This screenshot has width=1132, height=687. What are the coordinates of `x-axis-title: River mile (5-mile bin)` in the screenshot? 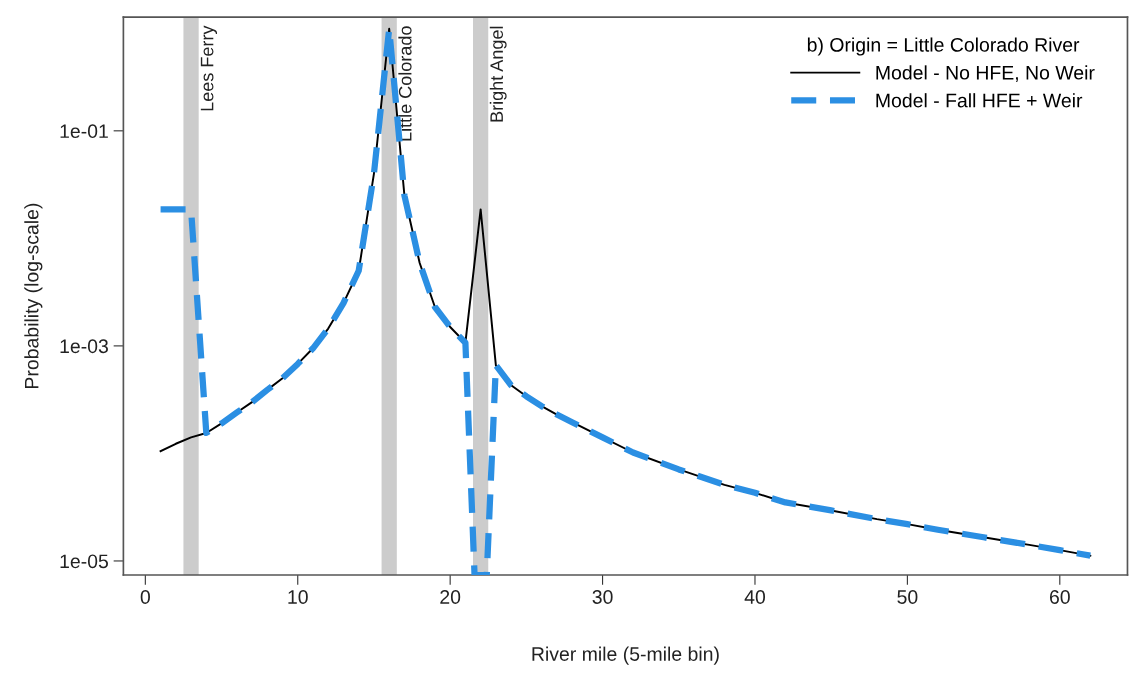 It's located at (625, 655).